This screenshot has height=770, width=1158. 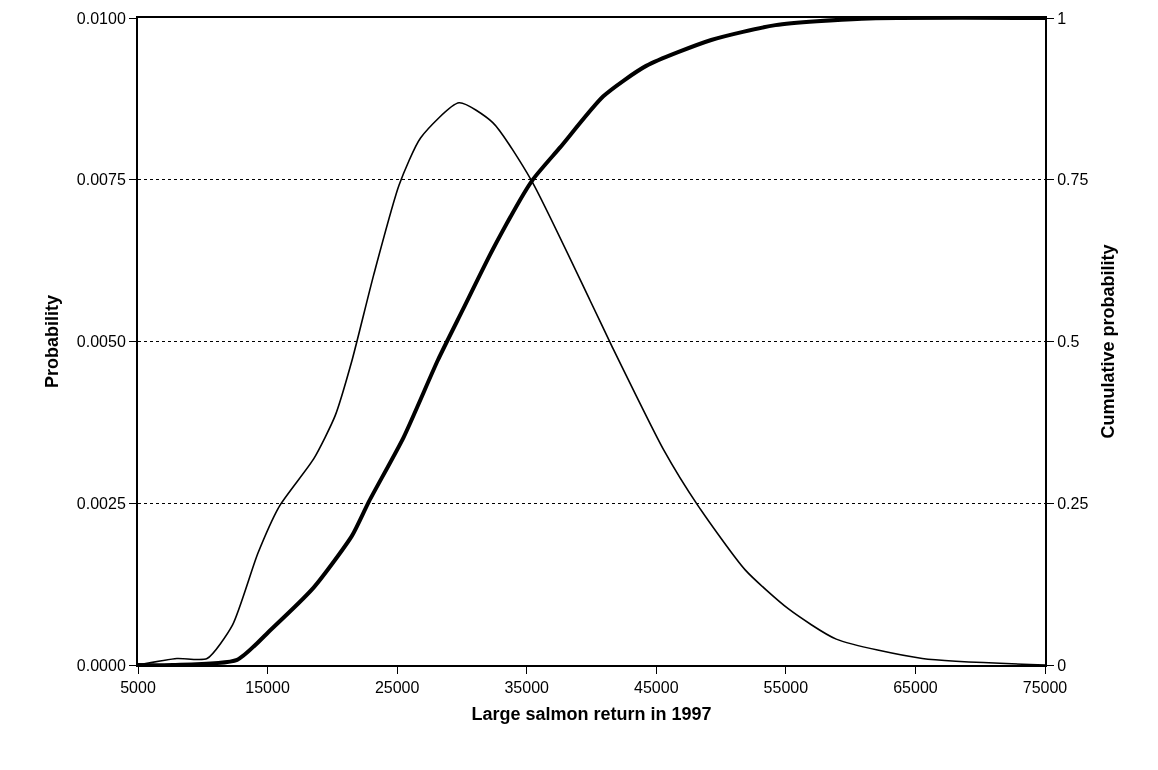 I want to click on y-tick-label: 0.0025, so click(x=101, y=503).